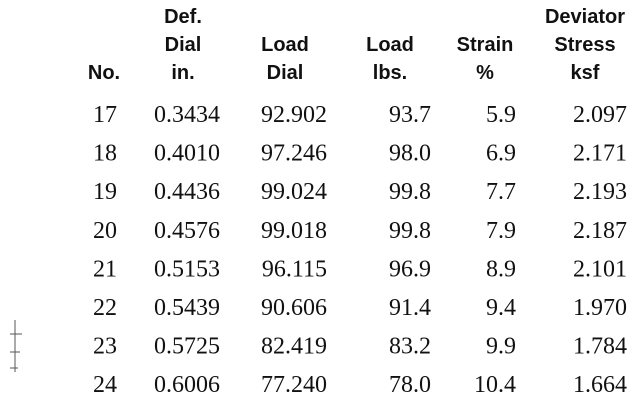 The width and height of the screenshot is (640, 400). I want to click on table-cell: 24, so click(105, 385).